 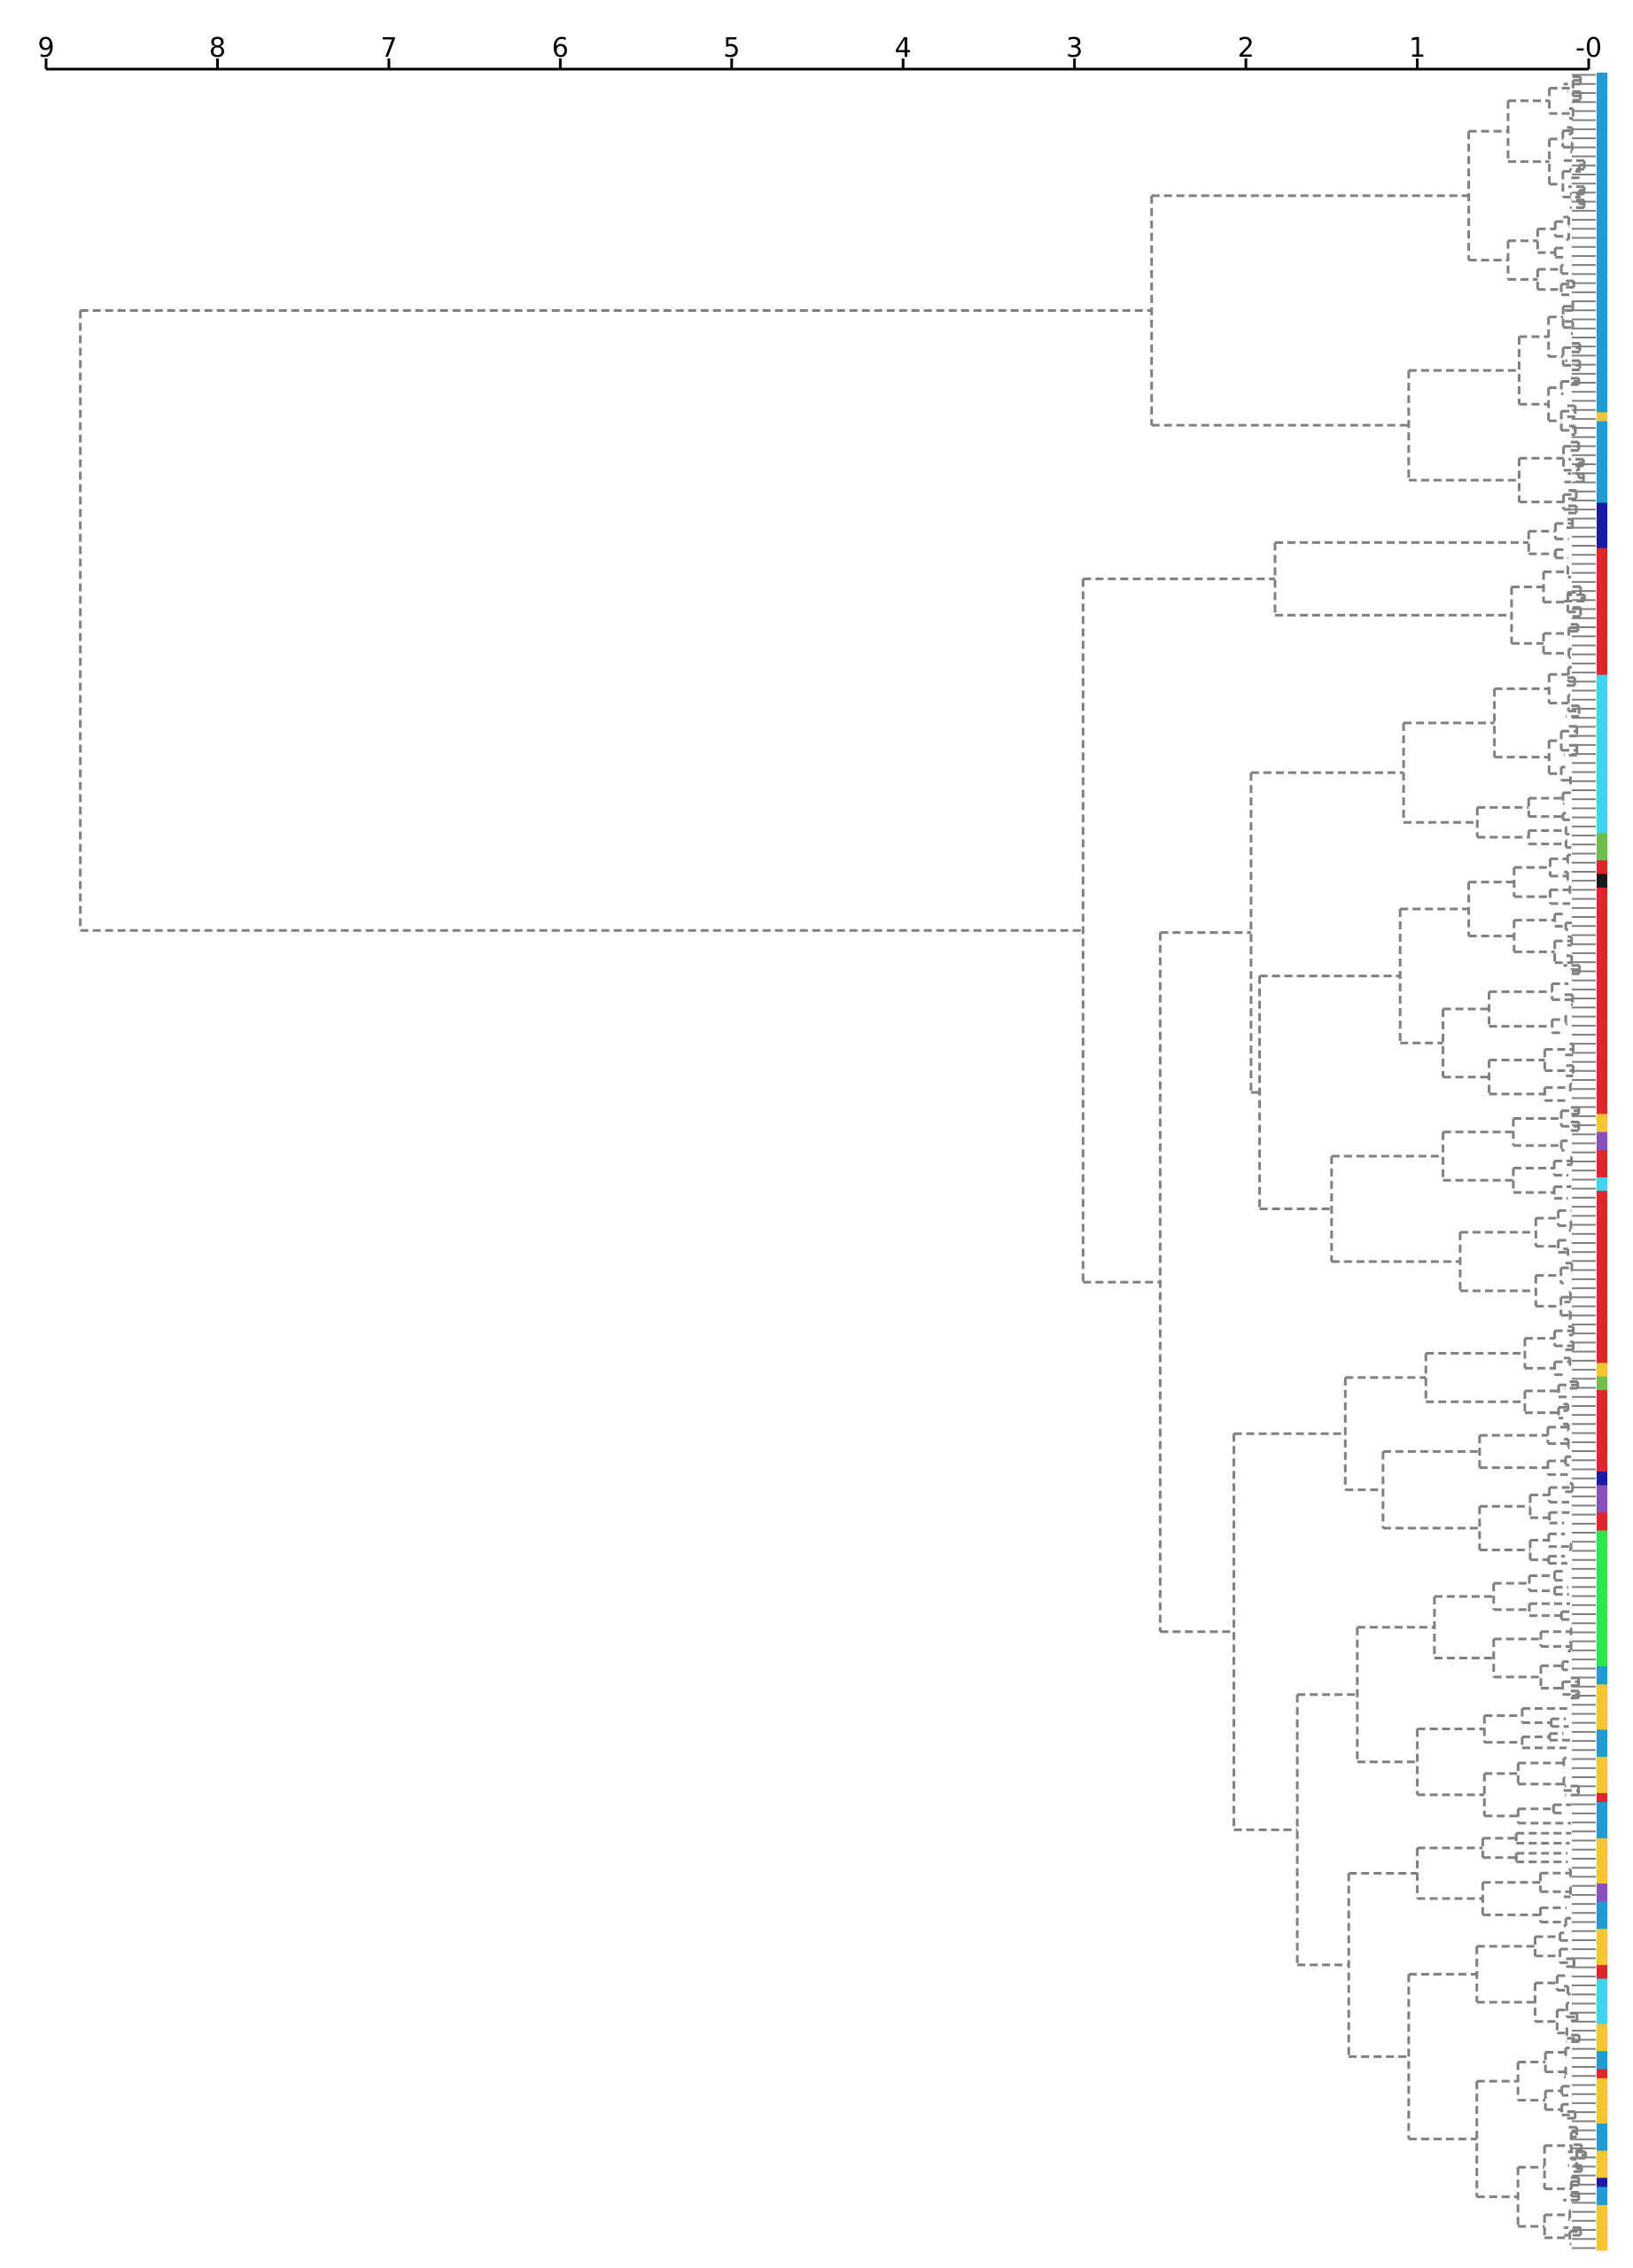 What do you see at coordinates (903, 48) in the screenshot?
I see `axis-tick-label: 4` at bounding box center [903, 48].